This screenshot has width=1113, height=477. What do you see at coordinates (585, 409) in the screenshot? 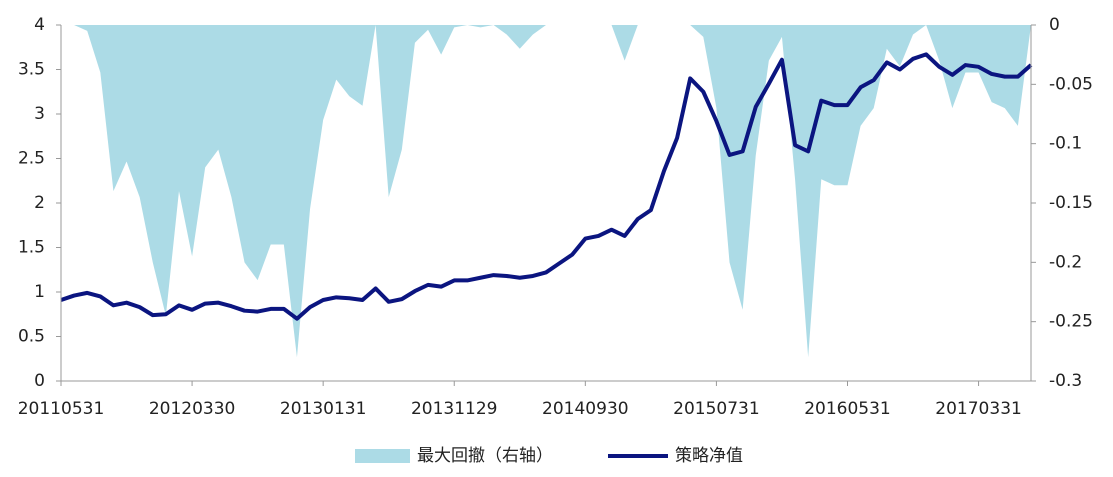
I see `x-tick-label: 20140930` at bounding box center [585, 409].